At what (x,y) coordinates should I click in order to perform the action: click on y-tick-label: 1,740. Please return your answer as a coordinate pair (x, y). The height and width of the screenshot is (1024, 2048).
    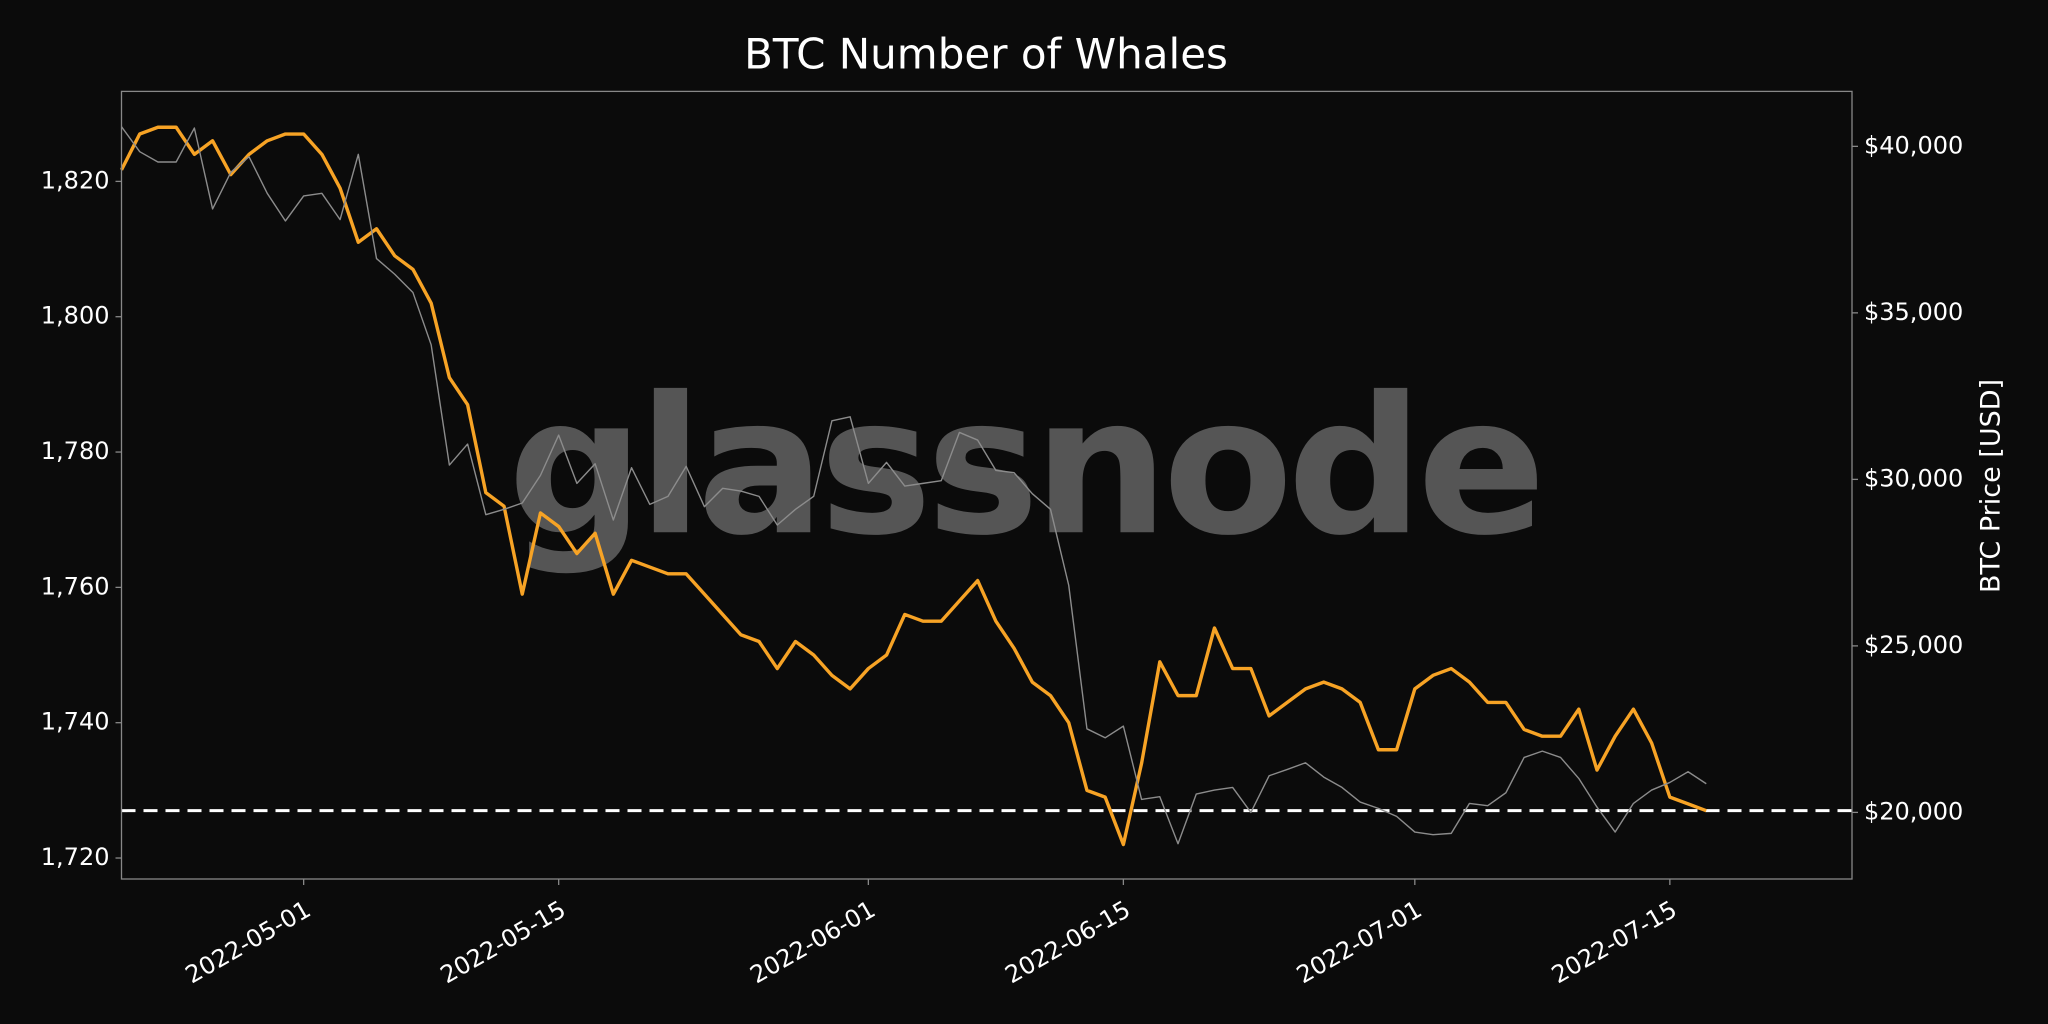
    Looking at the image, I should click on (75, 722).